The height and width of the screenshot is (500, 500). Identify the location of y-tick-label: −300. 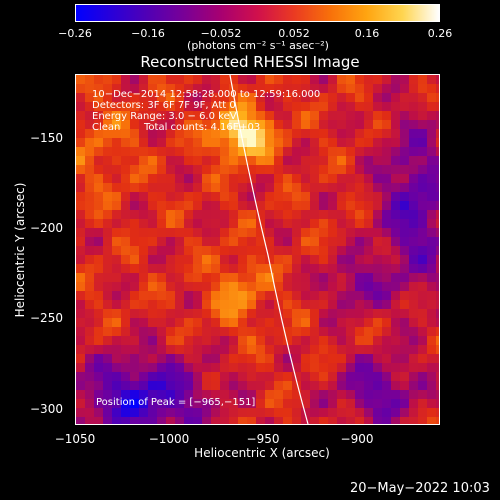
(46, 409).